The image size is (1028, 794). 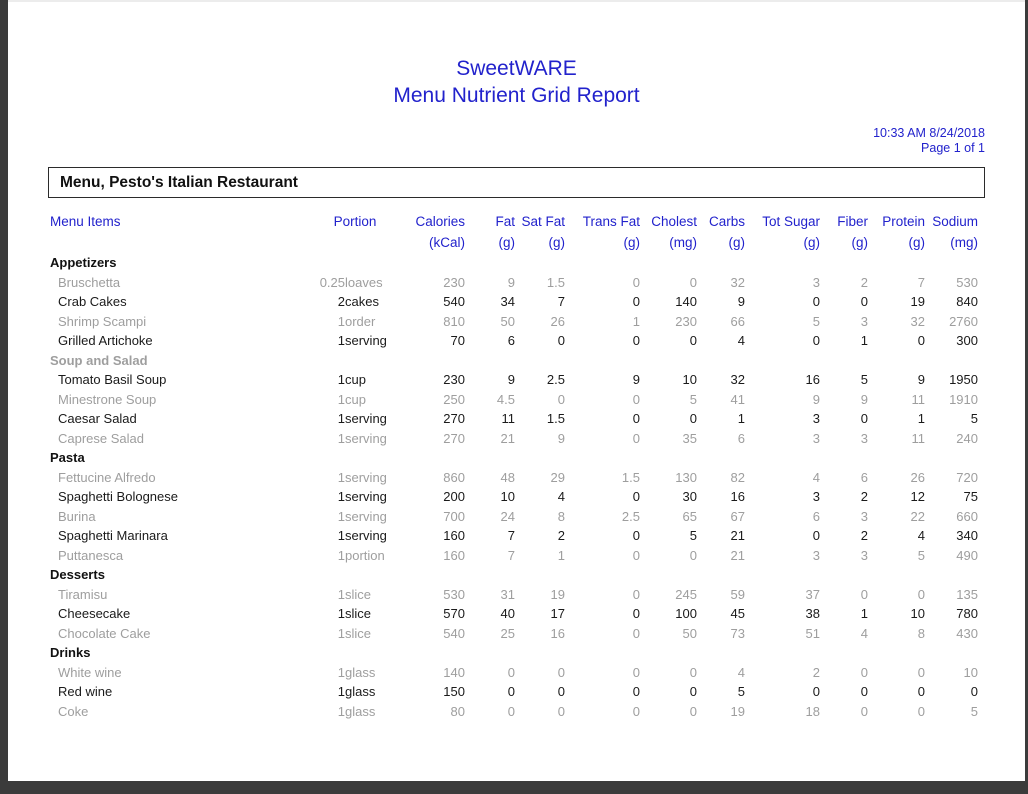 I want to click on menu-item-row: Bruschetta 0.25 loaves 230 9 1.5 0 0 32 3 2 7 530, so click(x=514, y=283).